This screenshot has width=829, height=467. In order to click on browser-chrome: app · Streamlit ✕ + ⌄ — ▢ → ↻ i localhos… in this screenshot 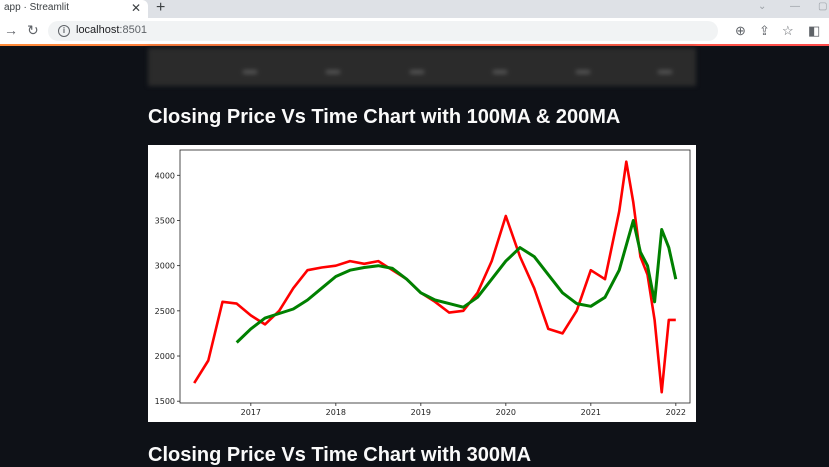, I will do `click(414, 23)`.